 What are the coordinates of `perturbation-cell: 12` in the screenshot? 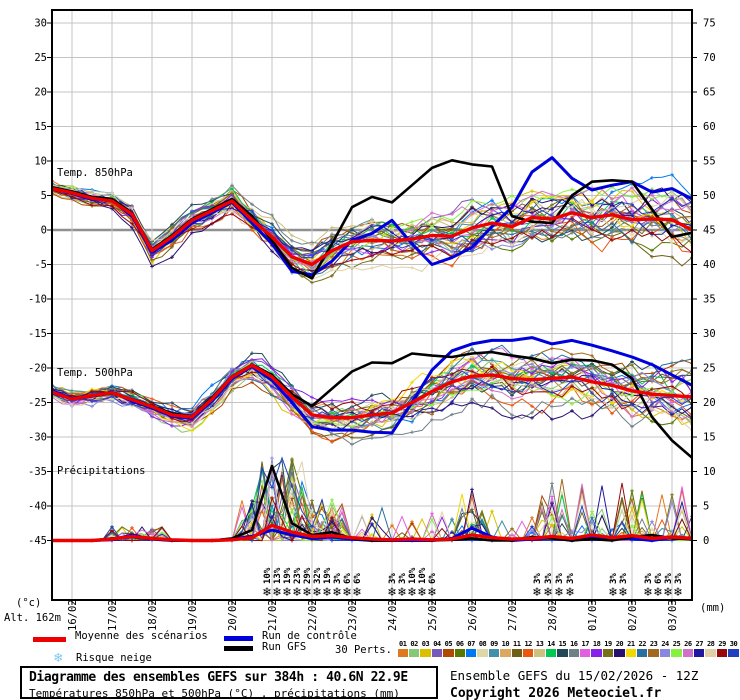 It's located at (528, 648).